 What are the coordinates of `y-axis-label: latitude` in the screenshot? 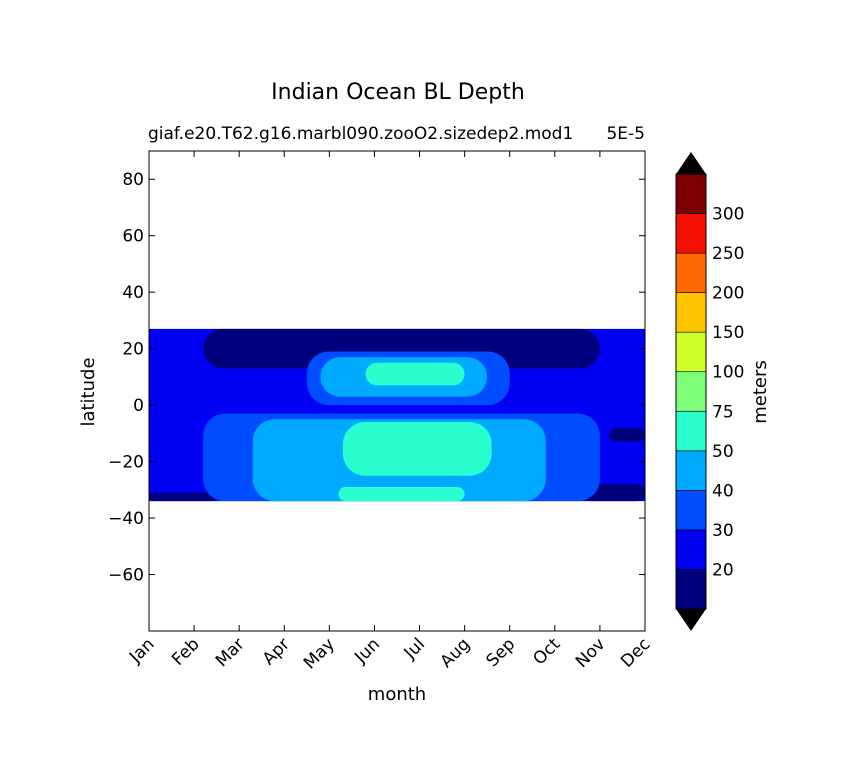 It's located at (88, 391).